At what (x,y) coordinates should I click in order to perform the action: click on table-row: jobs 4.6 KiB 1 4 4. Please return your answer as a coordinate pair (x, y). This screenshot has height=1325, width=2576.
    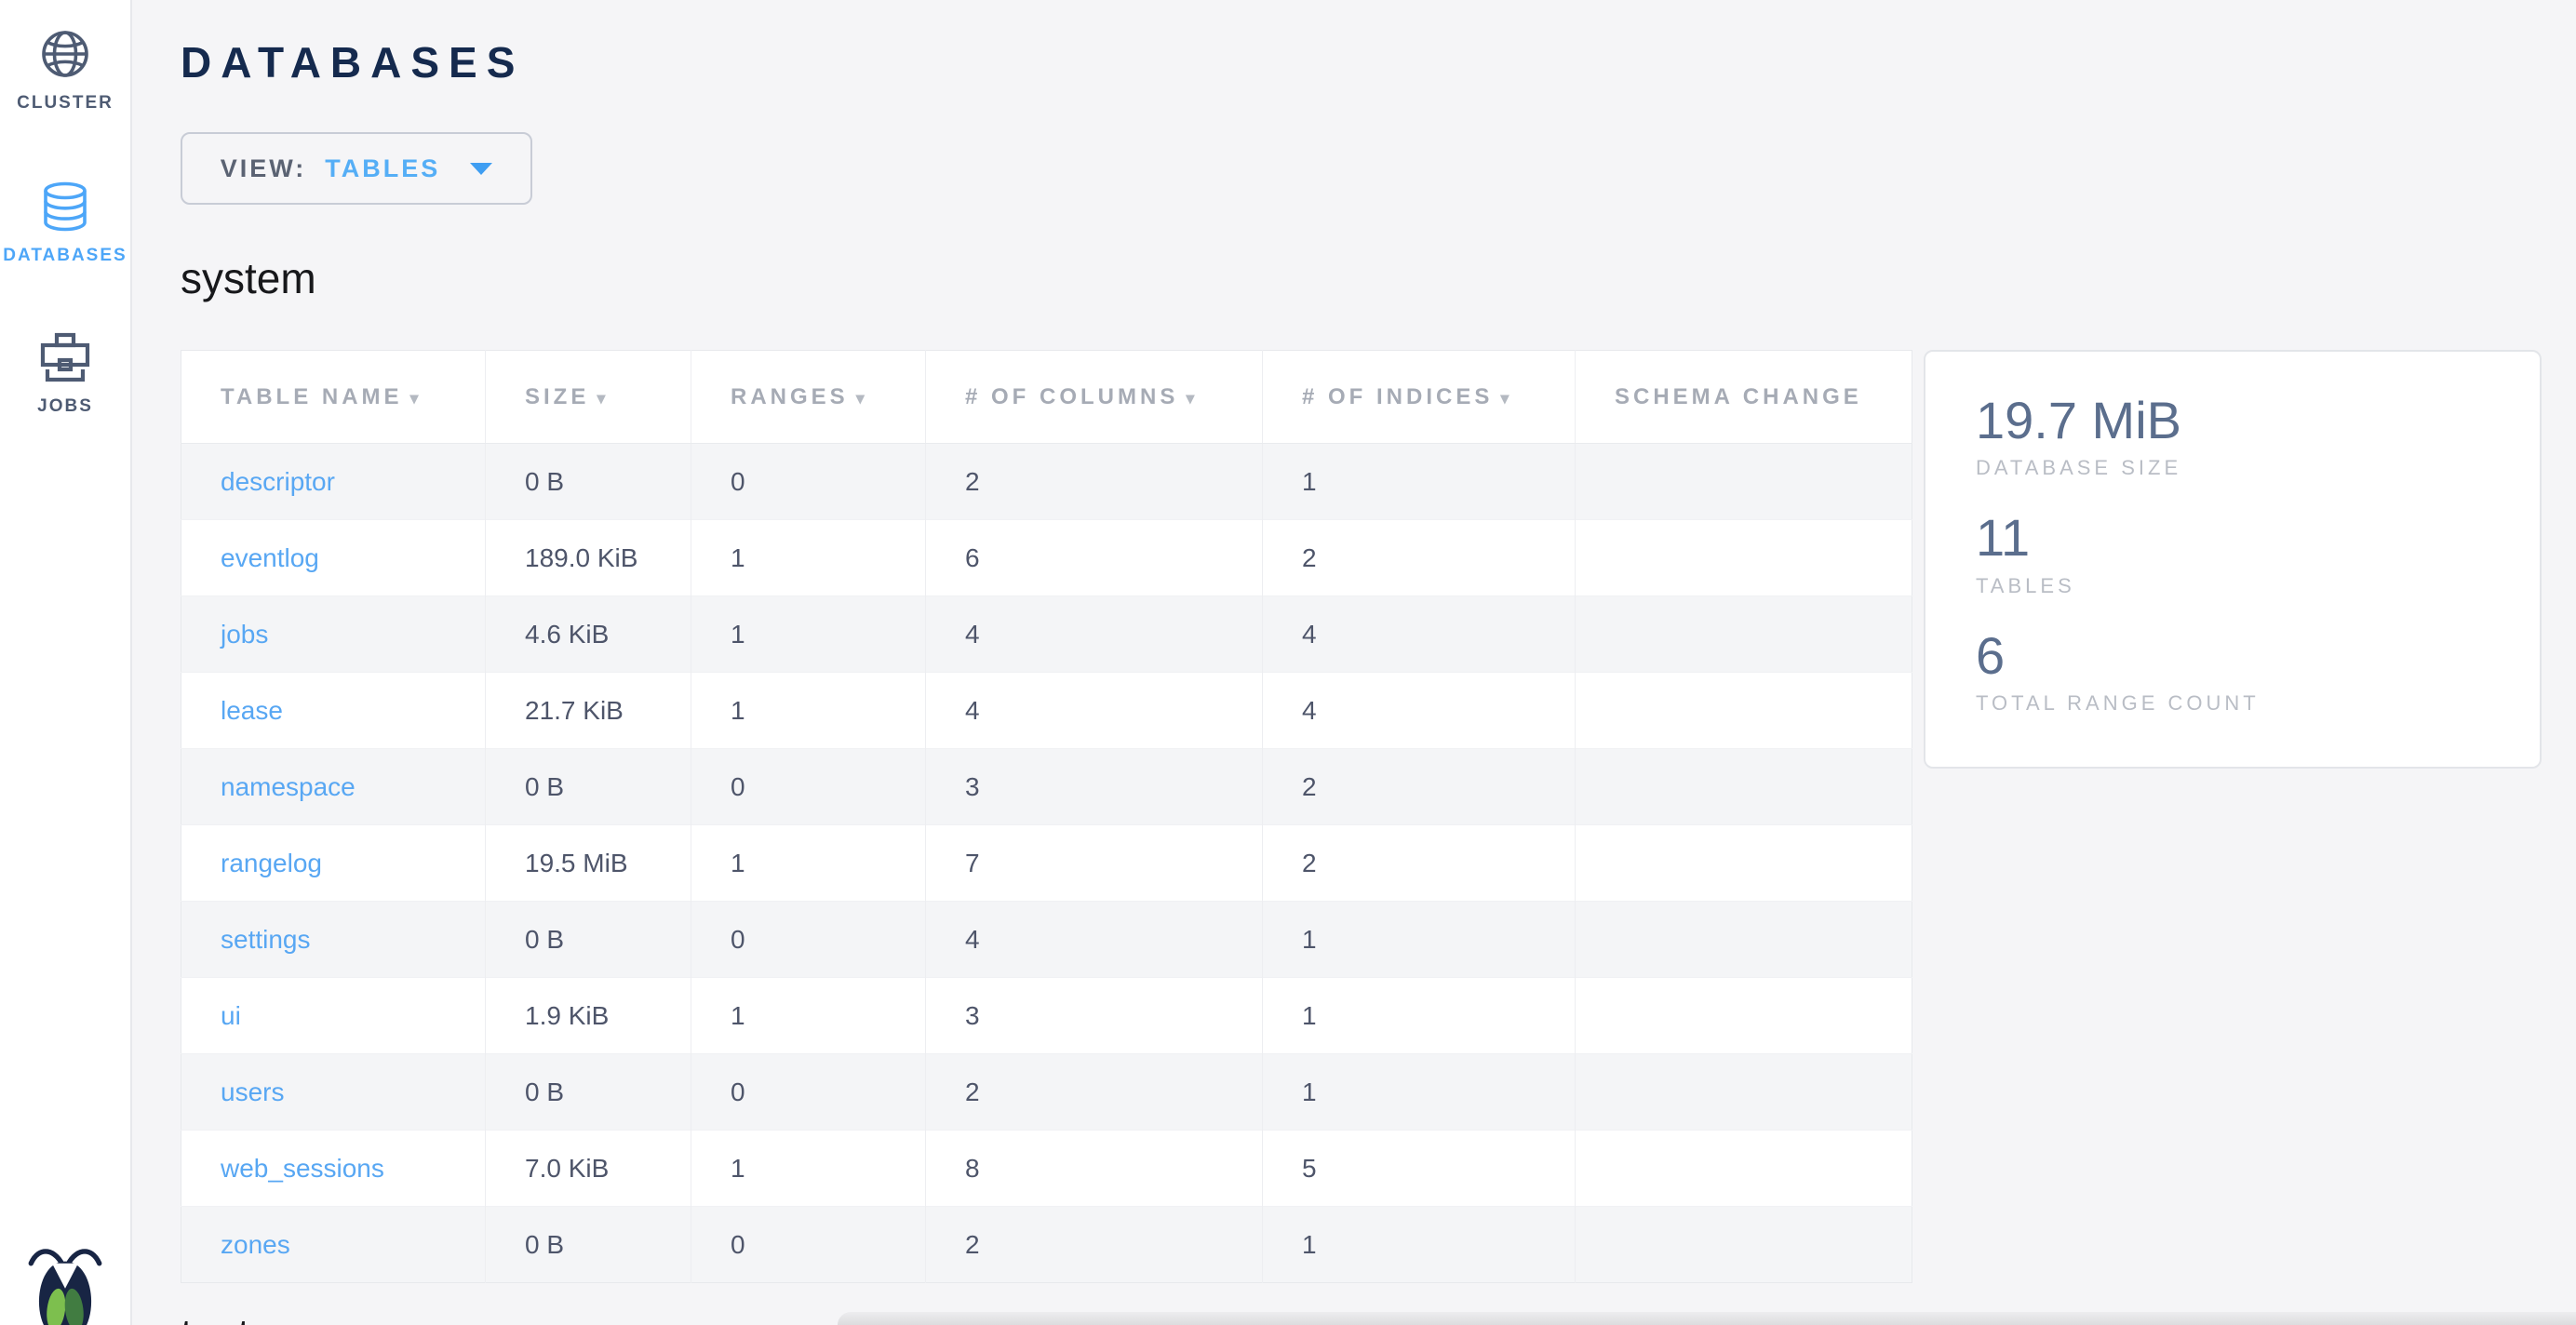
    Looking at the image, I should click on (1046, 634).